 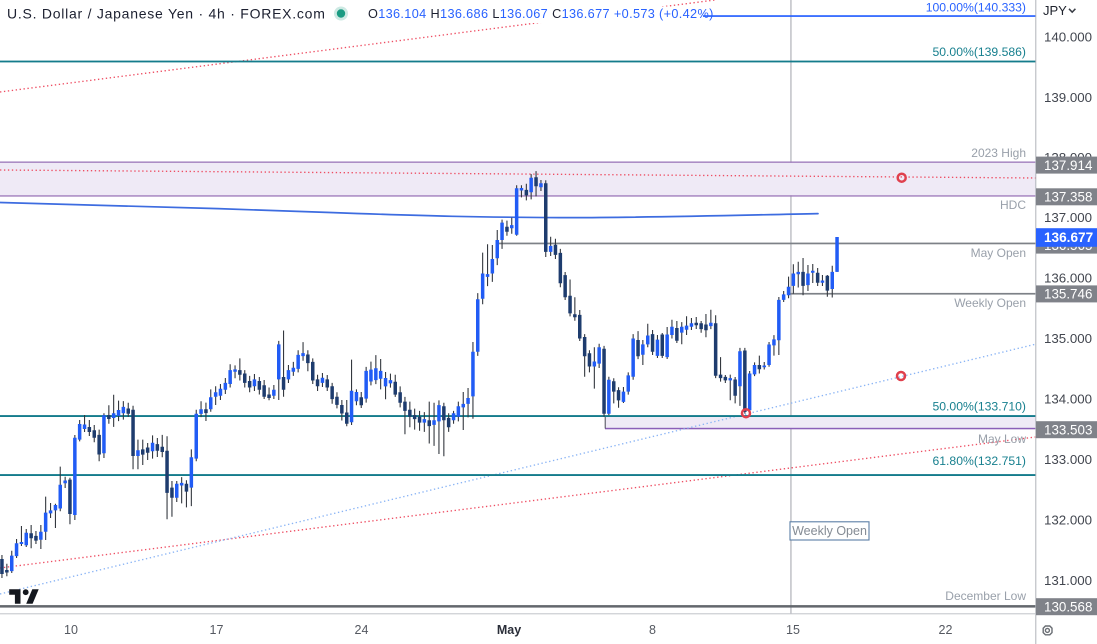 I want to click on svg-text: 24, so click(x=362, y=630).